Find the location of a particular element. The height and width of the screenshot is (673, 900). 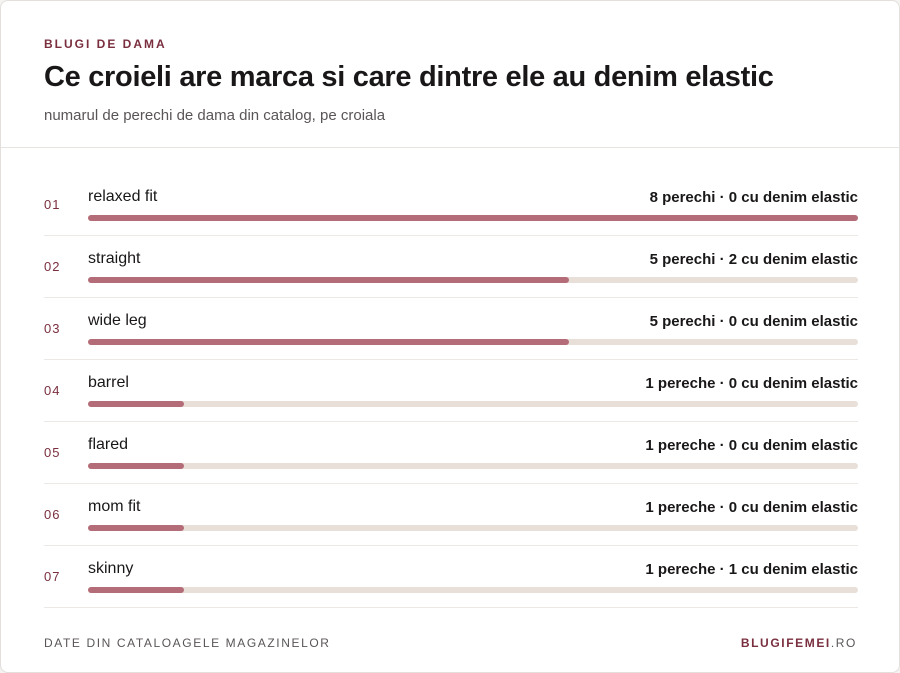

bar-value-label: 8 perechi · 0 cu denim elastic is located at coordinates (753, 197).